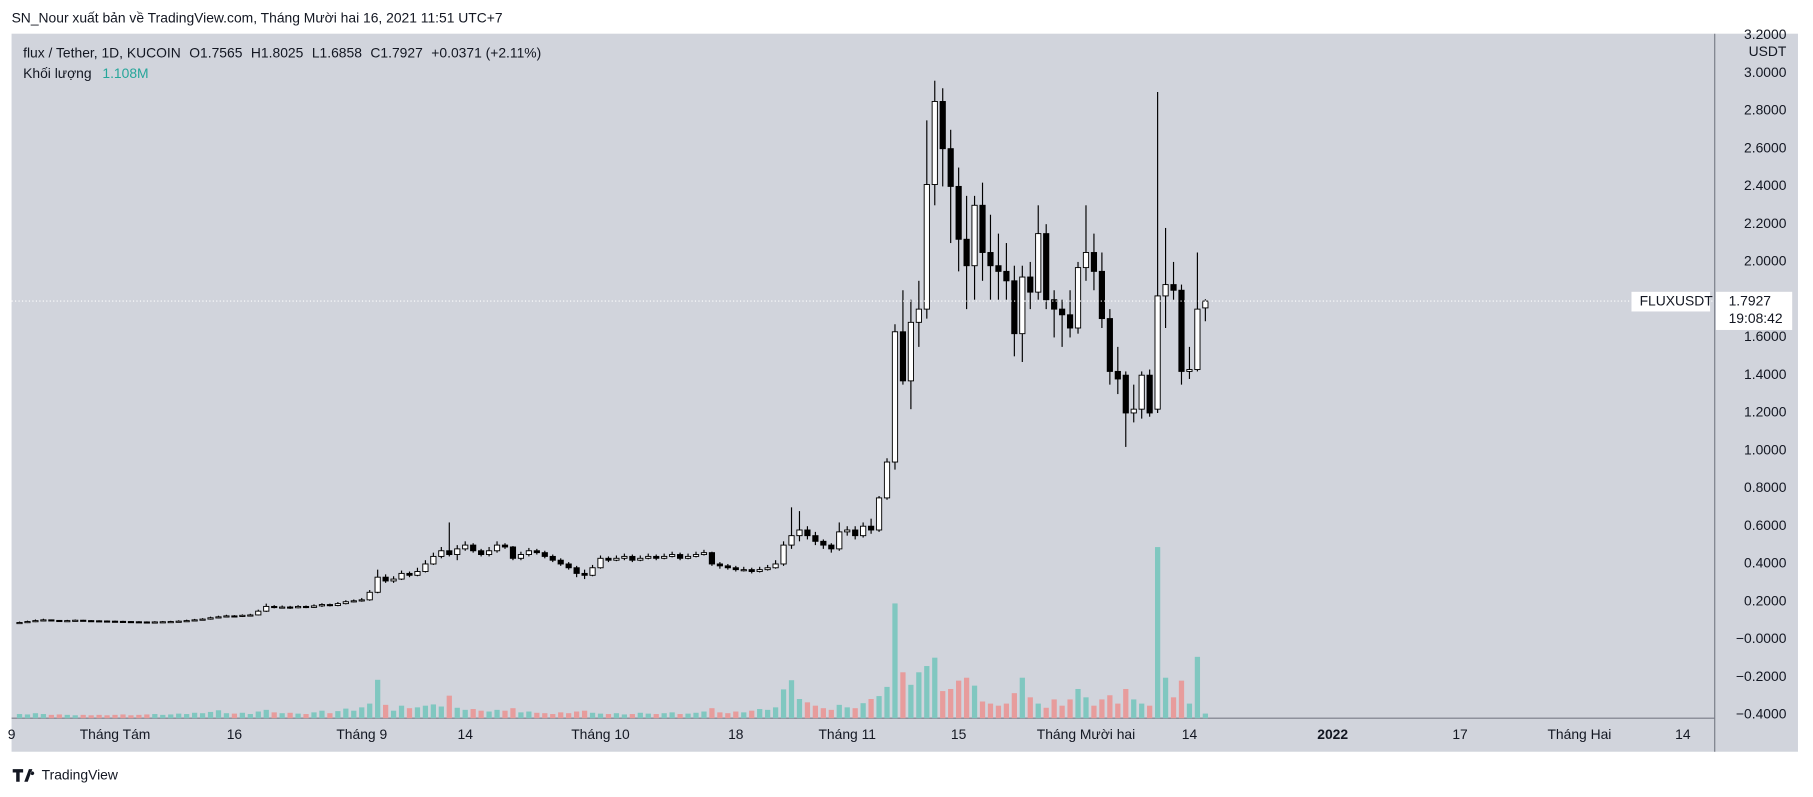 This screenshot has height=797, width=1813. Describe the element at coordinates (1765, 374) in the screenshot. I see `y-tick-label: 1.4000` at that location.